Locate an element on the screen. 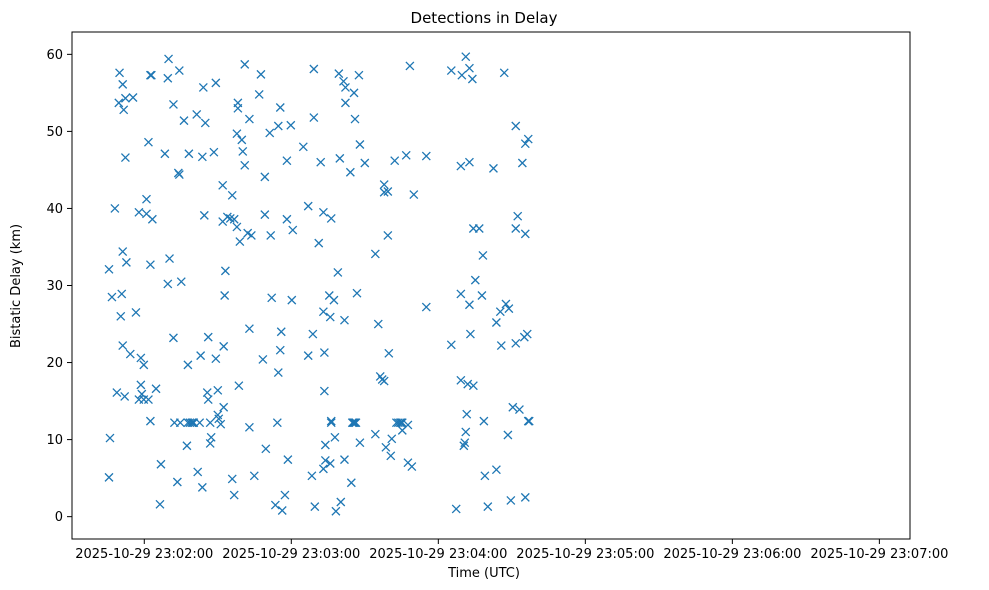 The image size is (989, 590). x-tick-label: 2025-10-29 23:06:00 is located at coordinates (732, 554).